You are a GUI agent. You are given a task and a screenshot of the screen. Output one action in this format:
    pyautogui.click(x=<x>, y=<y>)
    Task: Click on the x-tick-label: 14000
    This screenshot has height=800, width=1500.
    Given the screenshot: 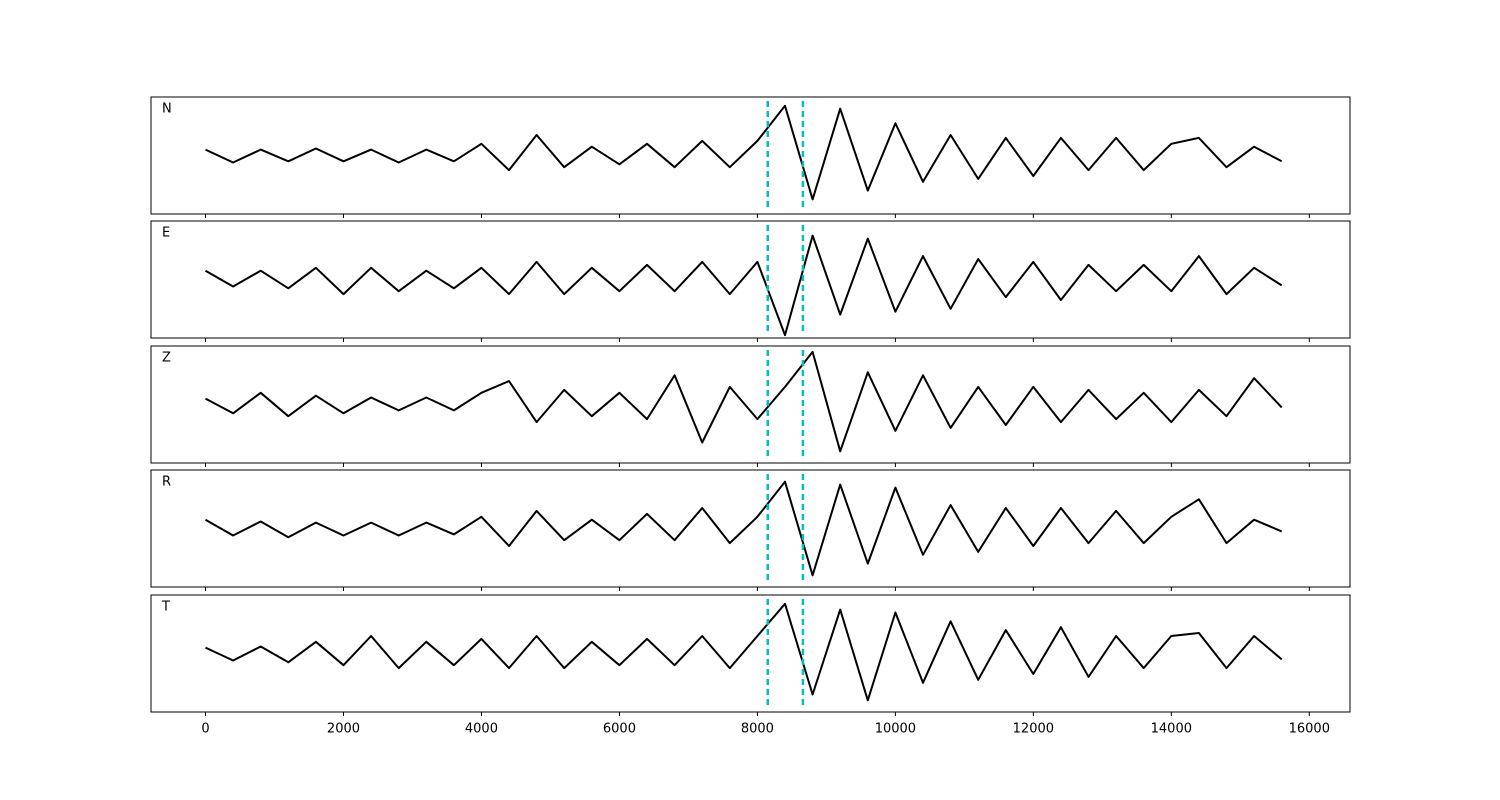 What is the action you would take?
    pyautogui.click(x=1171, y=729)
    